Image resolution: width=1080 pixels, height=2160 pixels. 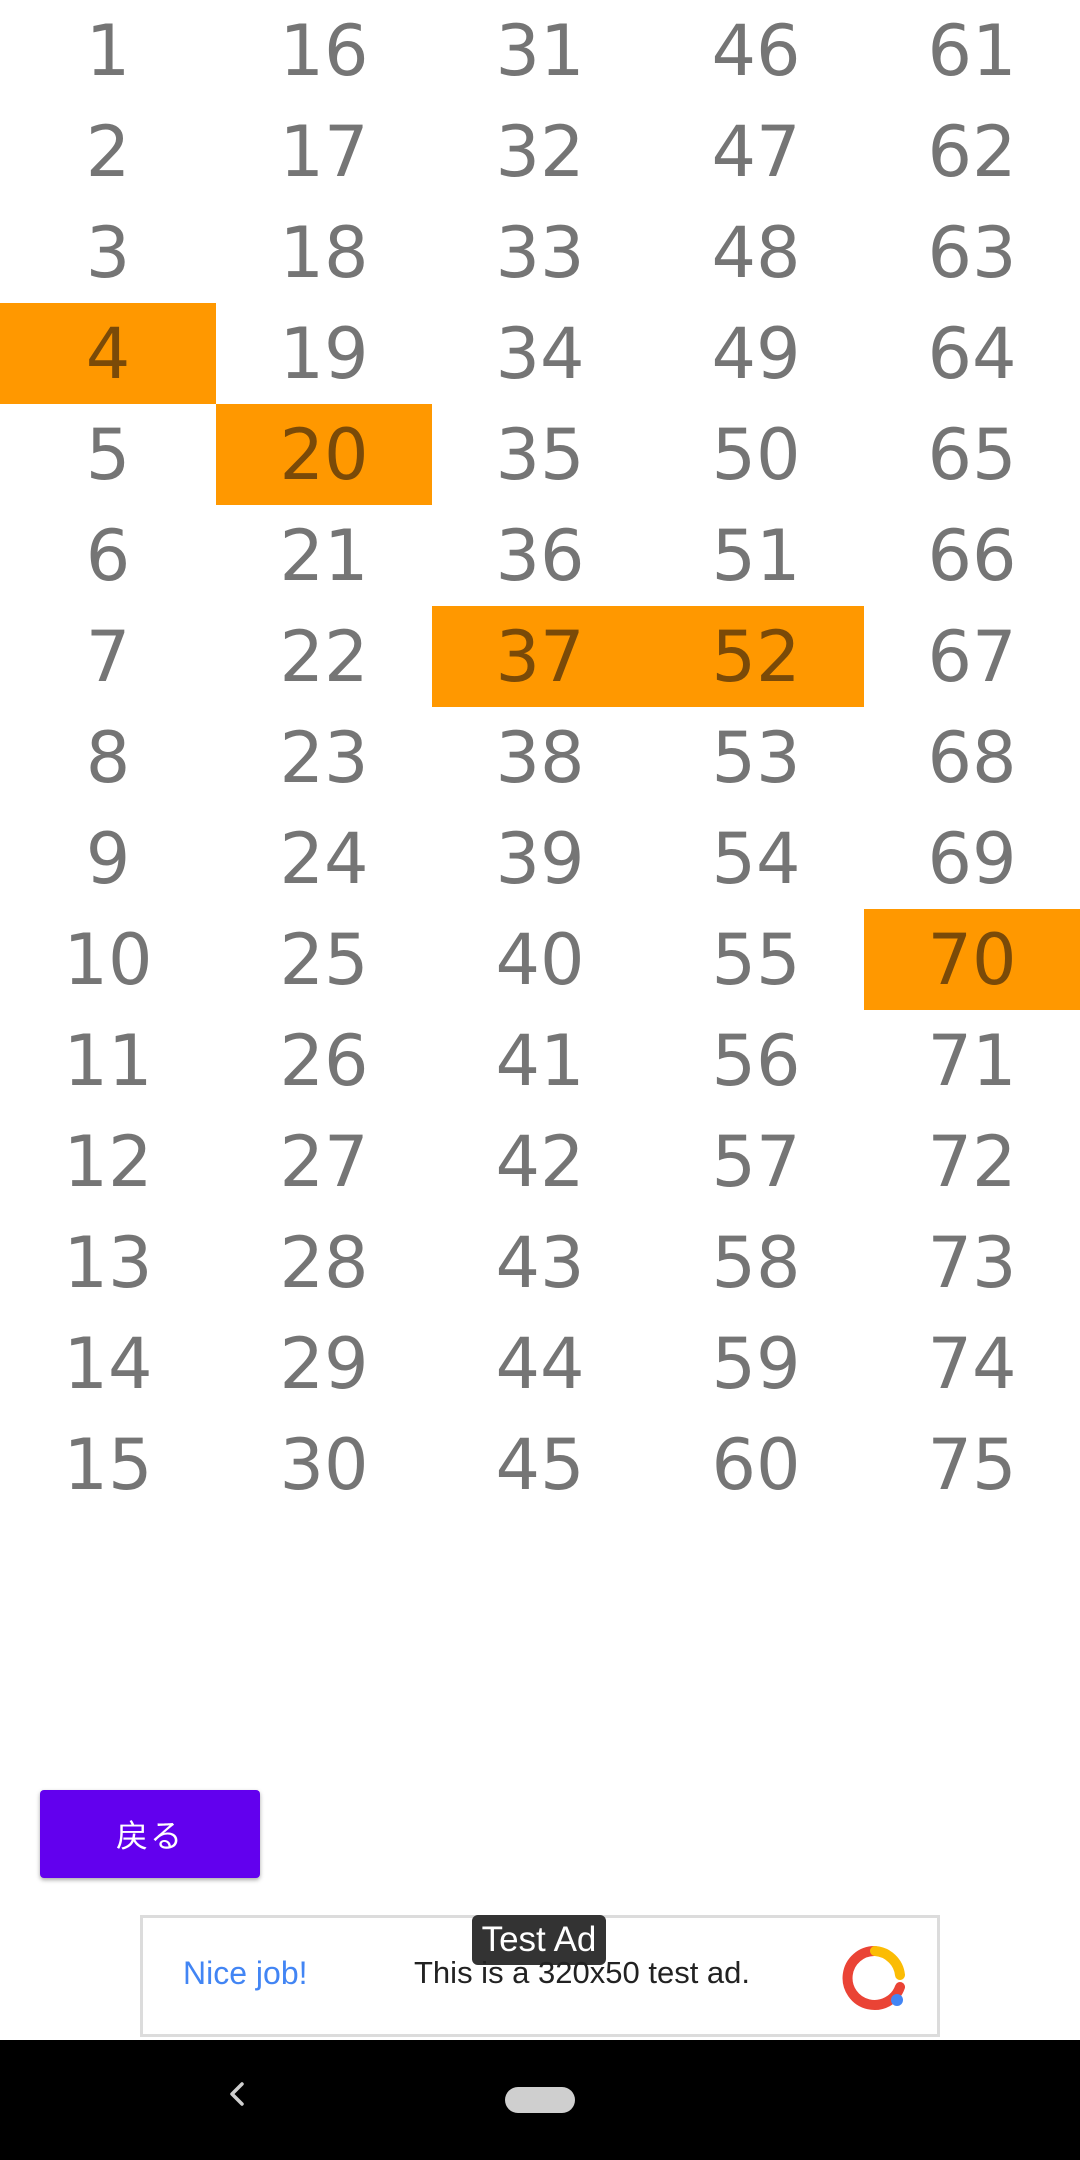 What do you see at coordinates (324, 50) in the screenshot?
I see `number-cell: 16` at bounding box center [324, 50].